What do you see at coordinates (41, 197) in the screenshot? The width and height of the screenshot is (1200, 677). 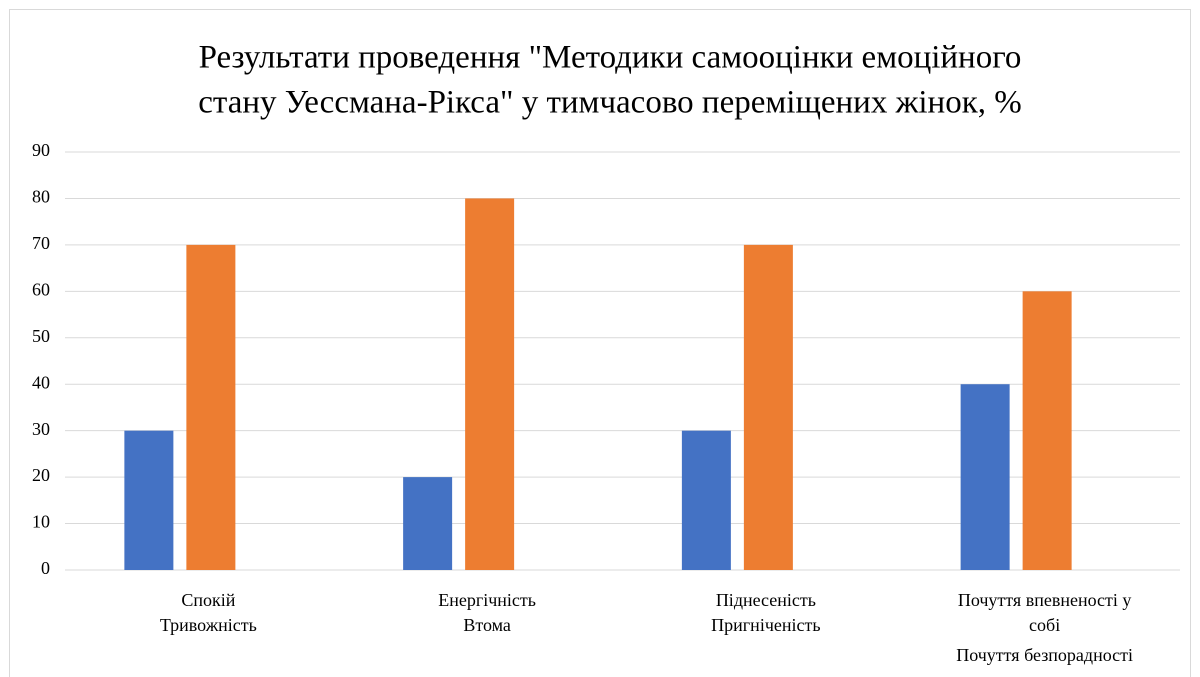 I see `y-tick-label: 80` at bounding box center [41, 197].